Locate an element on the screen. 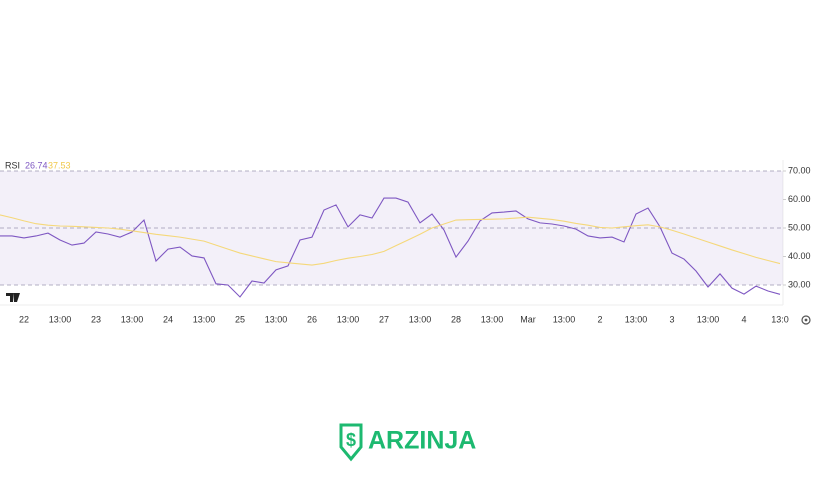  x-tick-label: 13:0 is located at coordinates (780, 319).